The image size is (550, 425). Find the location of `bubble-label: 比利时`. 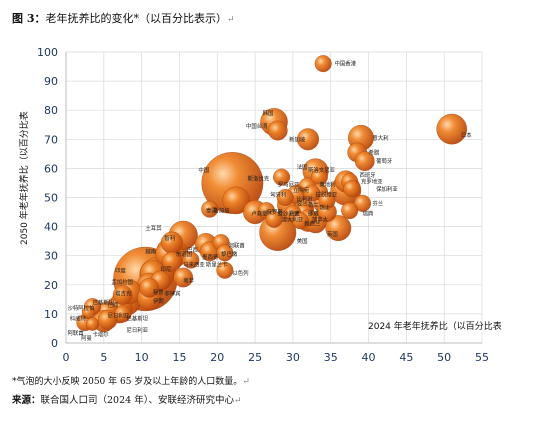

bubble-label: 比利时 is located at coordinates (305, 199).